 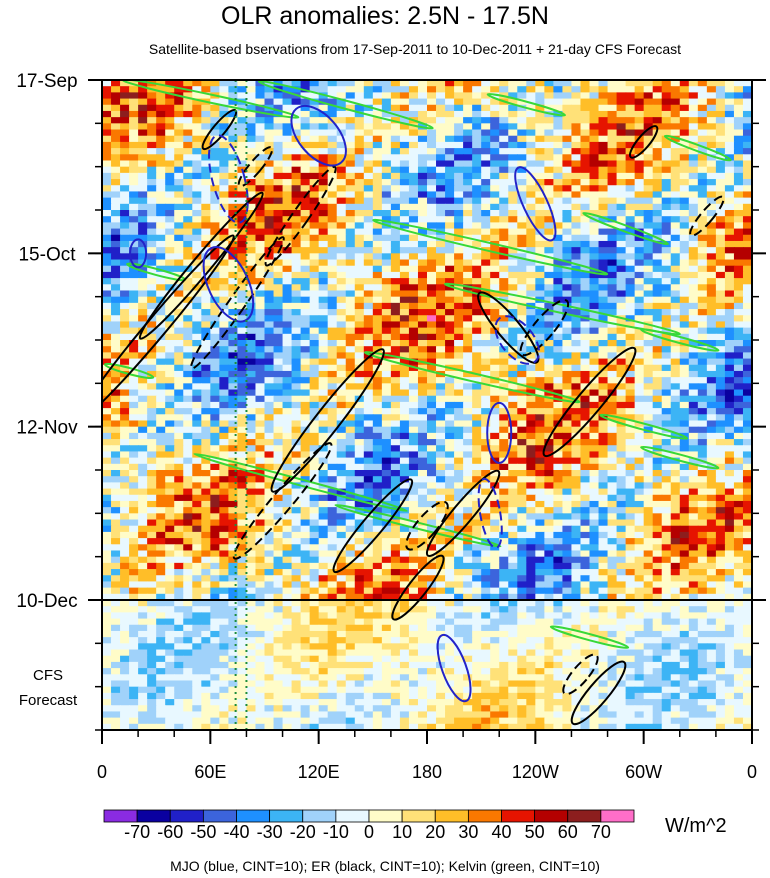 I want to click on colorbar-label: 10, so click(x=402, y=832).